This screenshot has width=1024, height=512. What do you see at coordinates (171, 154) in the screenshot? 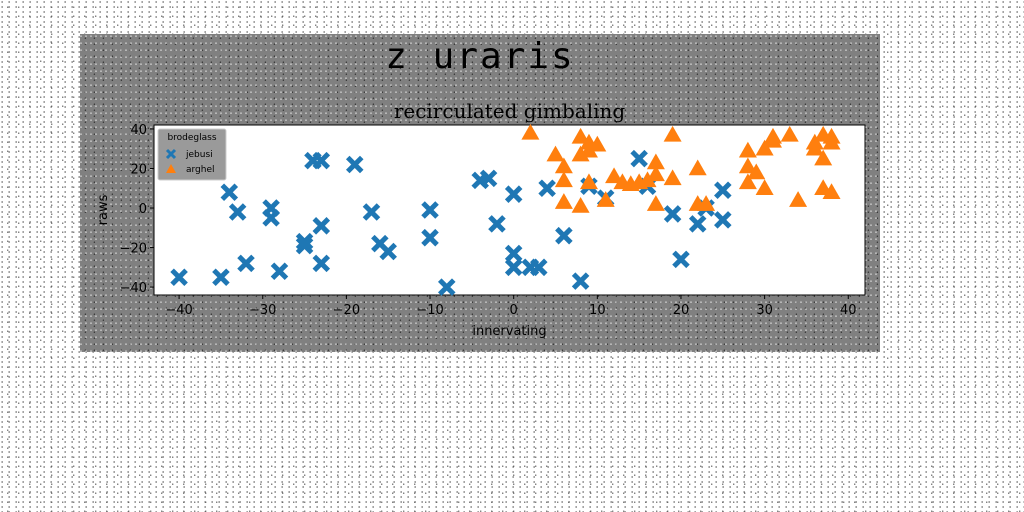
I see `legend-marker-jebusi` at bounding box center [171, 154].